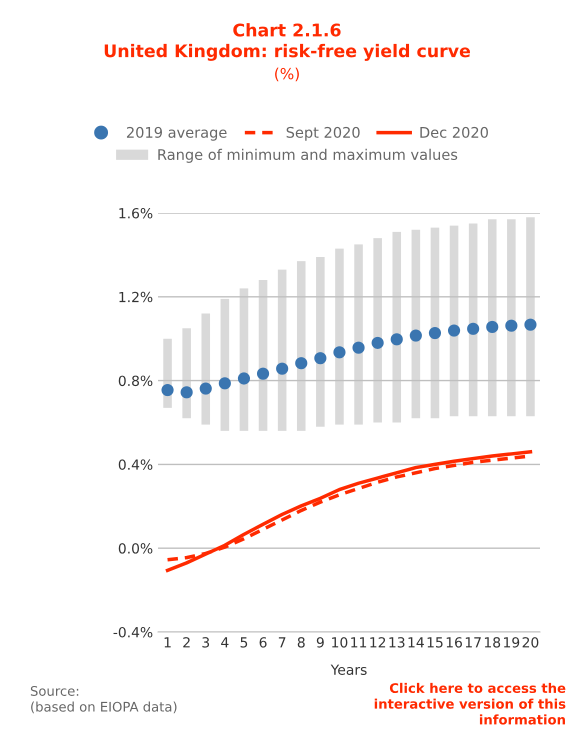 This screenshot has height=738, width=574. What do you see at coordinates (358, 642) in the screenshot?
I see `x-tick-label: 11` at bounding box center [358, 642].